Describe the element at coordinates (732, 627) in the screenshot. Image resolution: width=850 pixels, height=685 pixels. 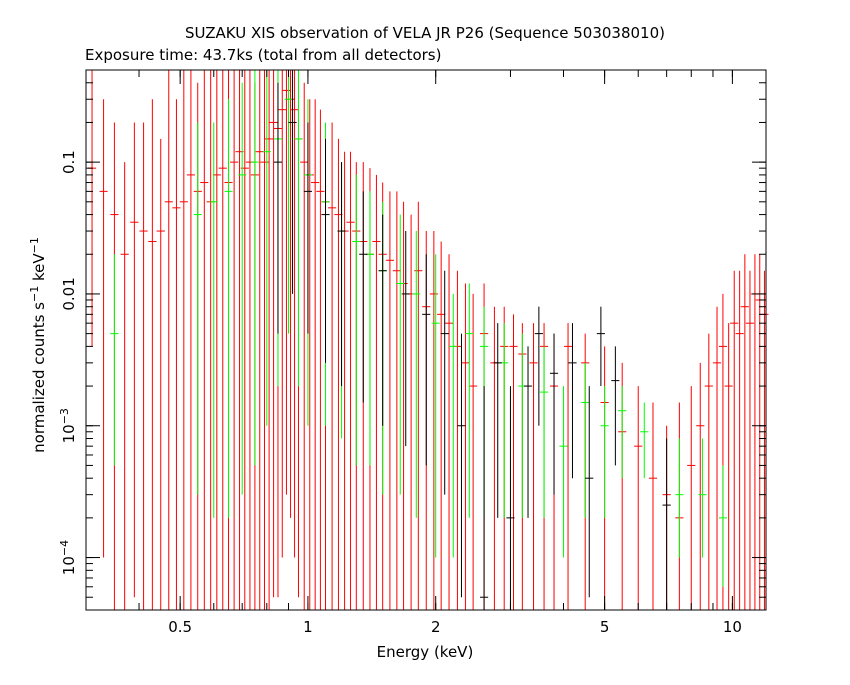
I see `x-tick-label: 10` at that location.